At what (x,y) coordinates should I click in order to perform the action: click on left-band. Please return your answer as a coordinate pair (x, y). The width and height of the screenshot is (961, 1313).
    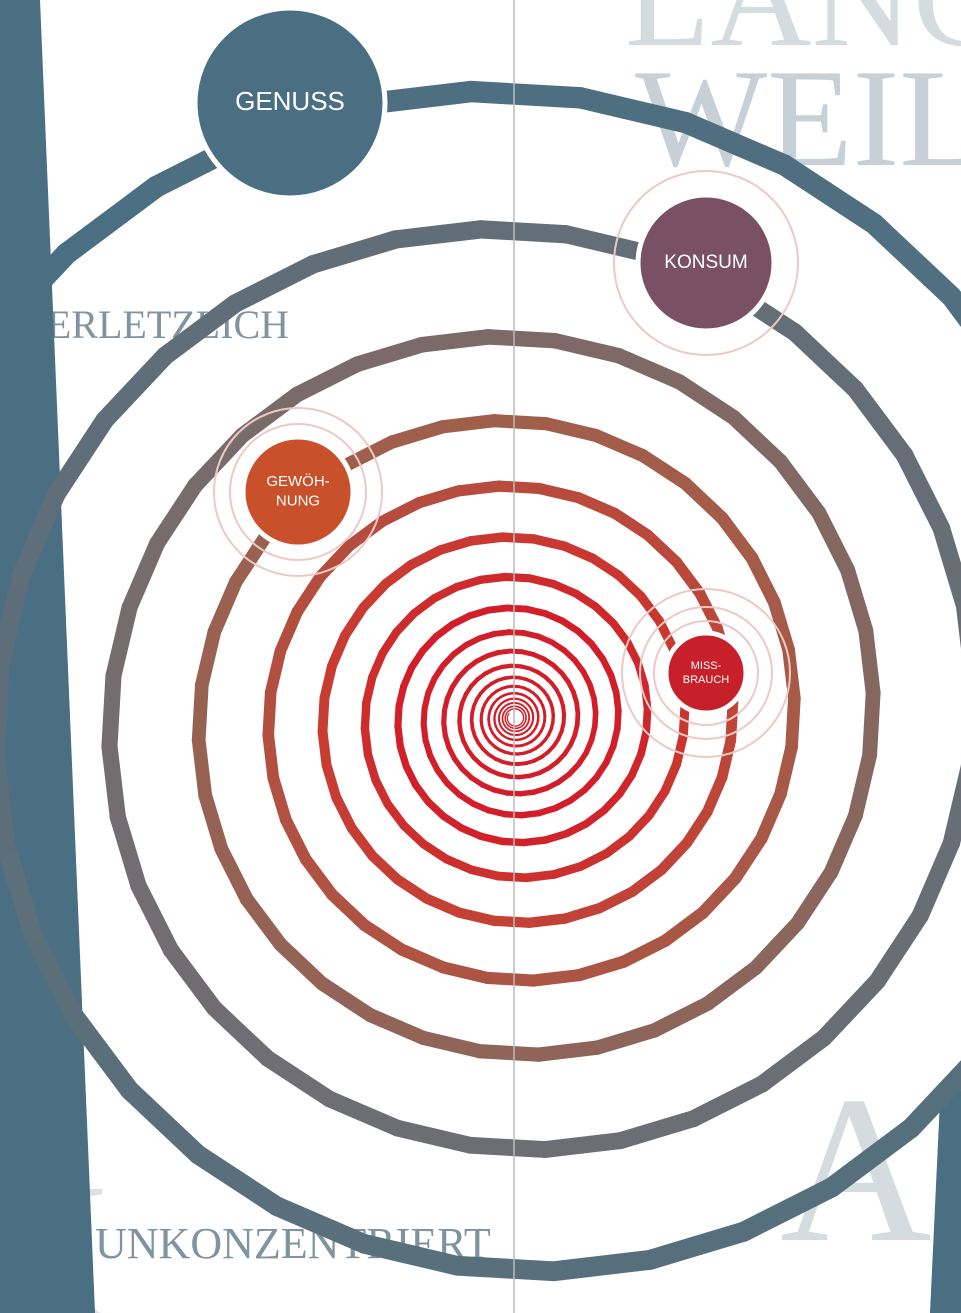
    Looking at the image, I should click on (47, 656).